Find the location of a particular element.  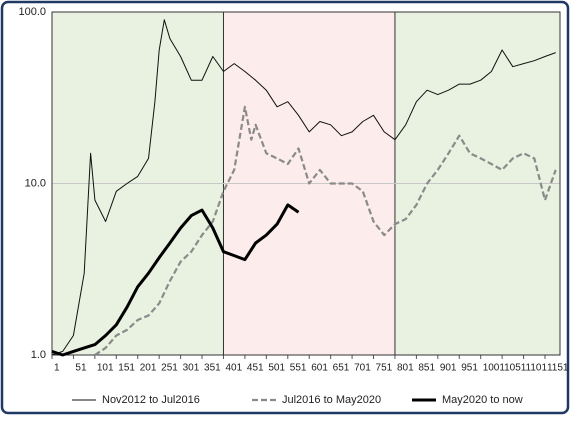

x-tick-label: 251 is located at coordinates (169, 368).